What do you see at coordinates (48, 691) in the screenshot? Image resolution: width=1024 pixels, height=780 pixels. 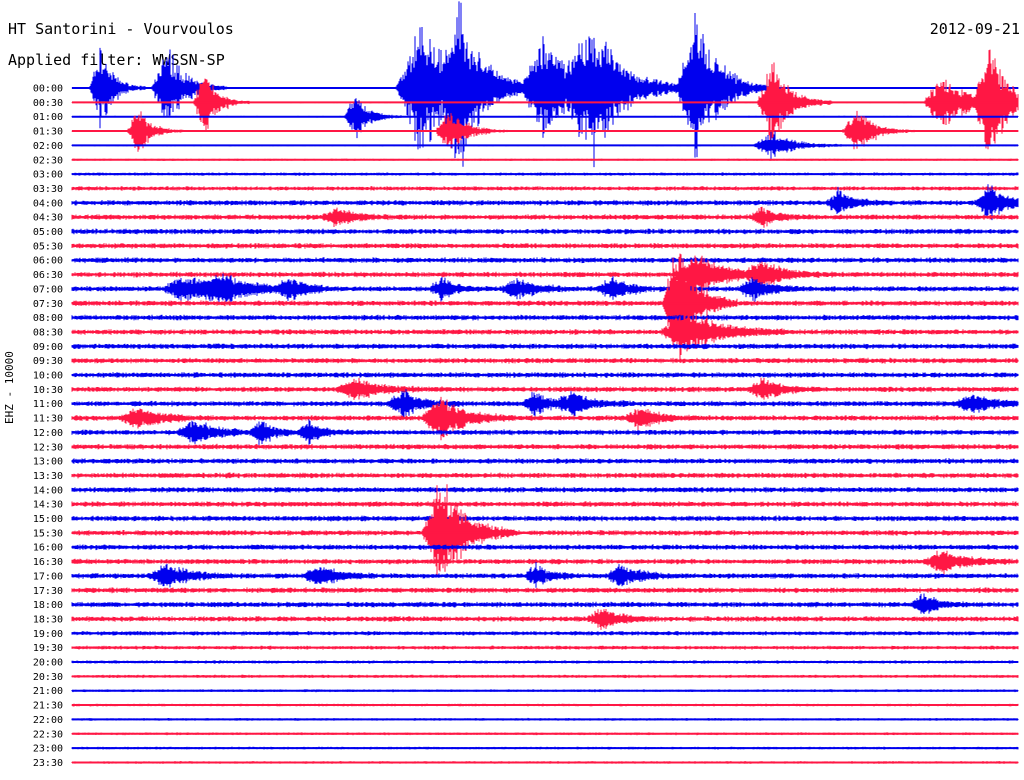 I see `row-label: 21:00` at bounding box center [48, 691].